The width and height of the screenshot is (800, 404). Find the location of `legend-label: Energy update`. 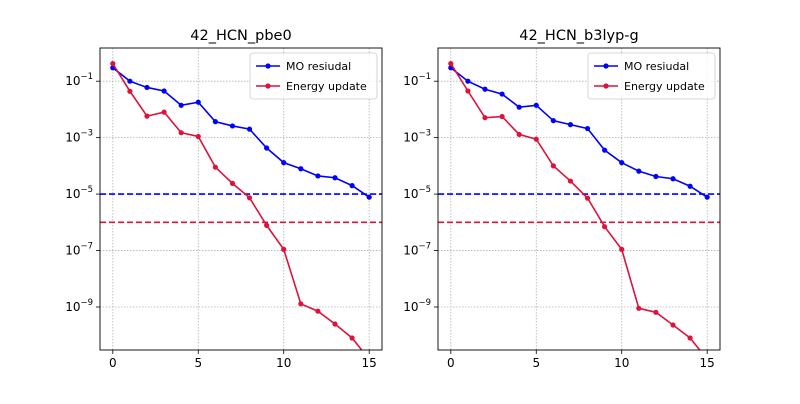

legend-label: Energy update is located at coordinates (664, 86).